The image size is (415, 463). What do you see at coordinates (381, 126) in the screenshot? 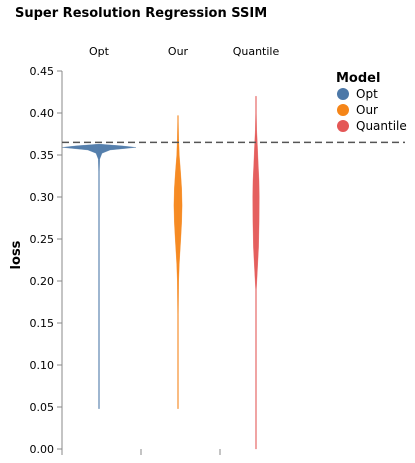
I see `legend-label-quantile: Quantile` at bounding box center [381, 126].